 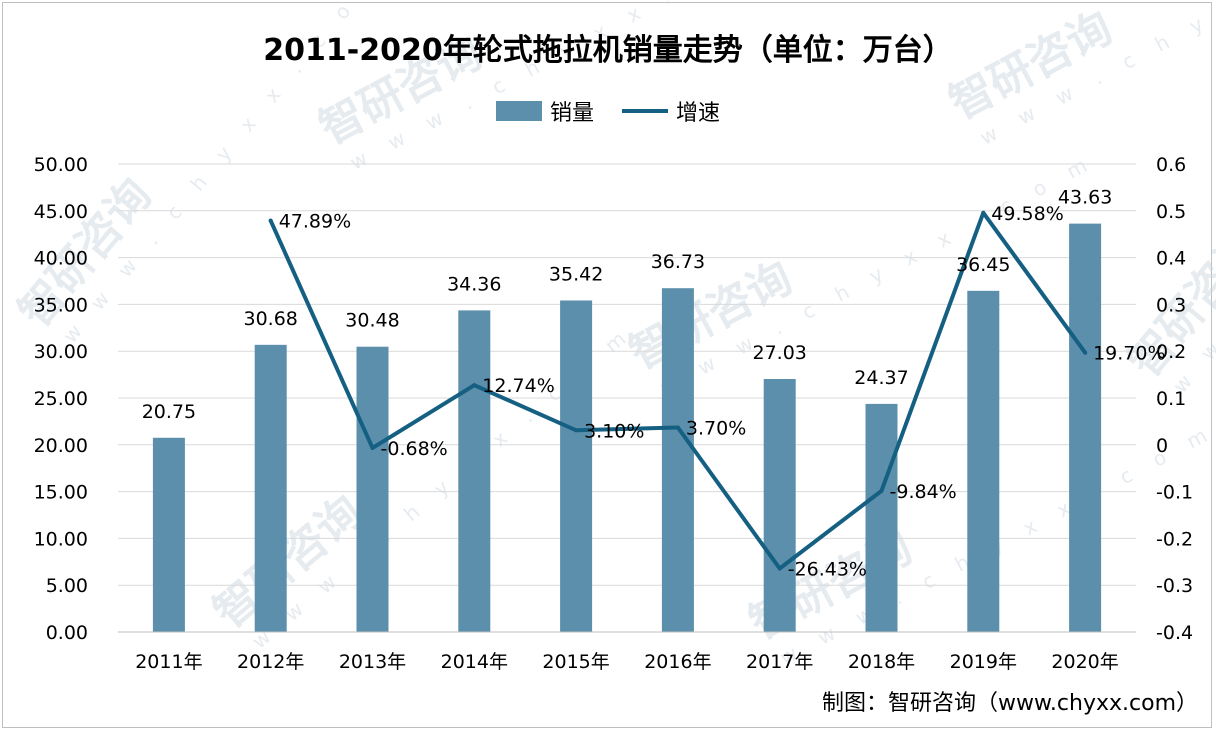 I want to click on y-left-tick-label: 40.00, so click(x=61, y=259).